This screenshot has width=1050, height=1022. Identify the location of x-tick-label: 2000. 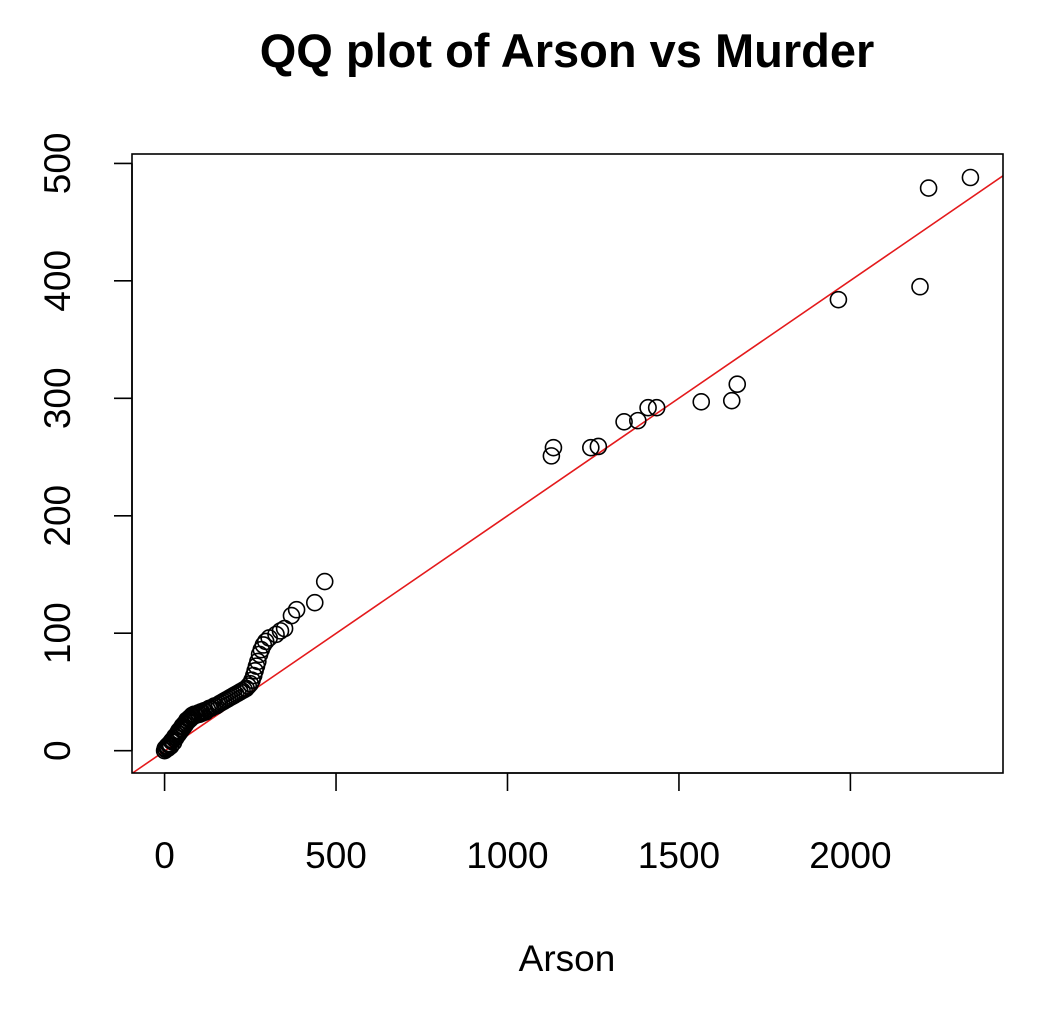
(850, 855).